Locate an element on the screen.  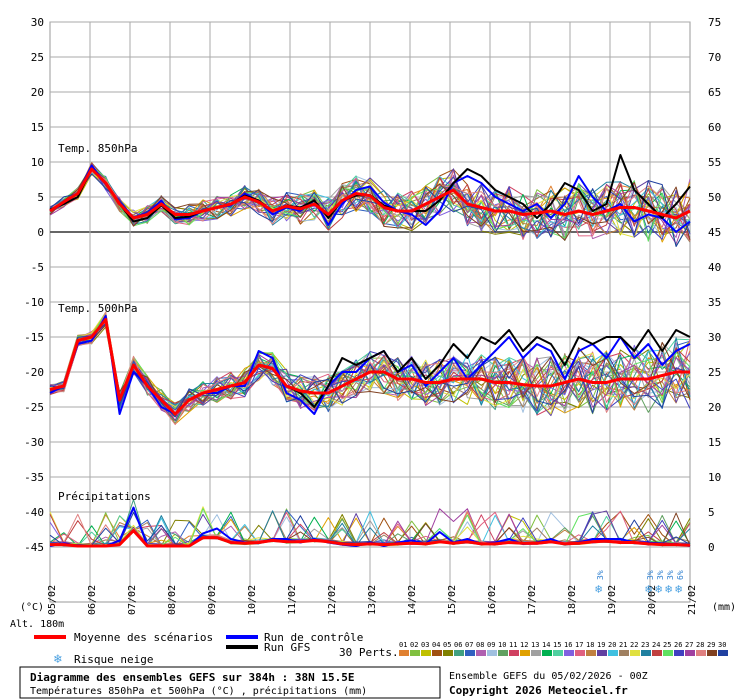
left-tick-label: 25 is located at coordinates (37, 57).